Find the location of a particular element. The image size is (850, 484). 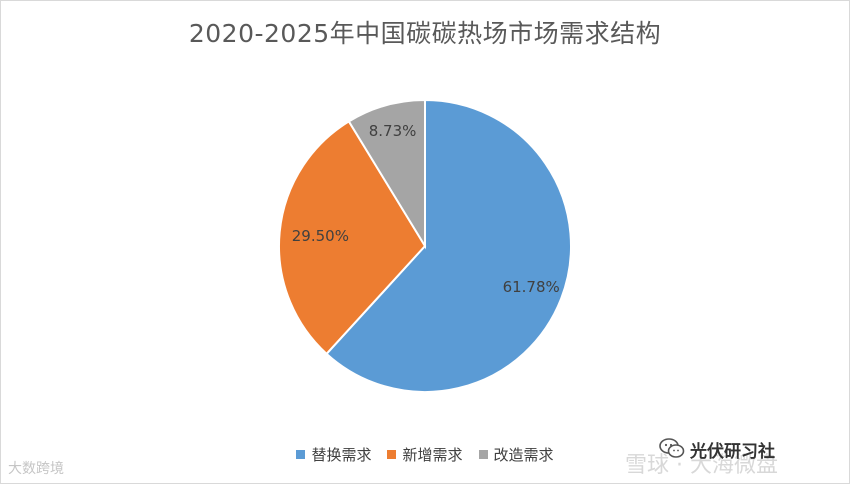

legend: 替换需求 新增需求 改造需求 is located at coordinates (425, 454).